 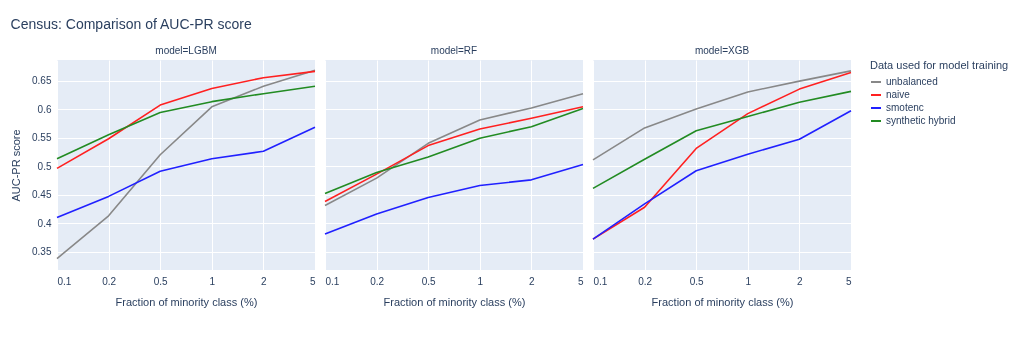 I want to click on y-tick-label: 0.65, so click(x=42, y=81).